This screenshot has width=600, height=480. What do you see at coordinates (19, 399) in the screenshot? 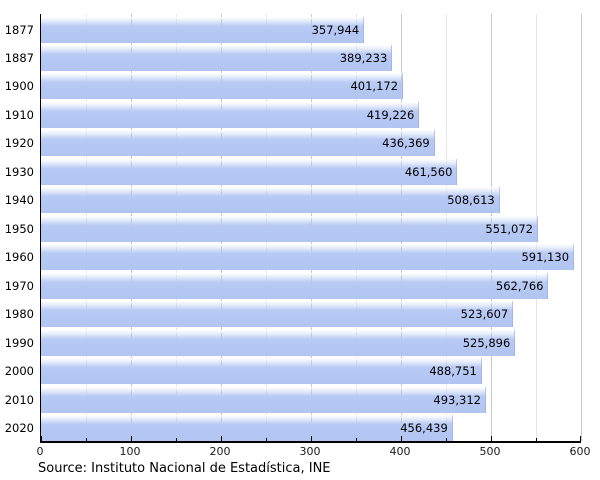
I see `y-axis-label-2010: 2010` at bounding box center [19, 399].